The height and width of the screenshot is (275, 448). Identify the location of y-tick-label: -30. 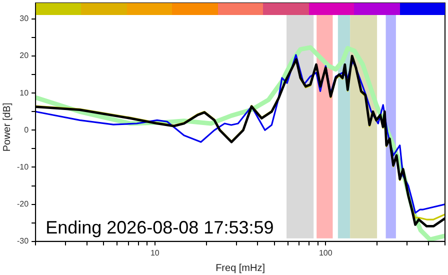
(23, 241).